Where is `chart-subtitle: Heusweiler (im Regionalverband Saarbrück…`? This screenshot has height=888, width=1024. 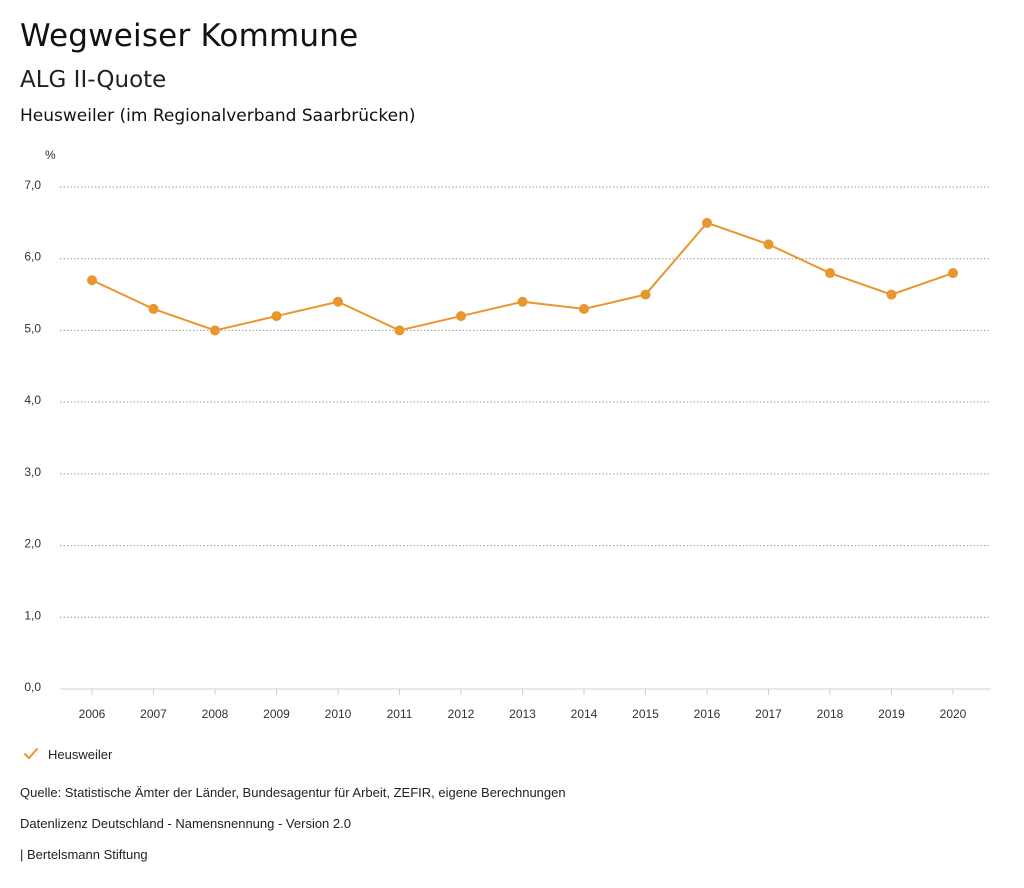 chart-subtitle: Heusweiler (im Regionalverband Saarbrück… is located at coordinates (218, 116).